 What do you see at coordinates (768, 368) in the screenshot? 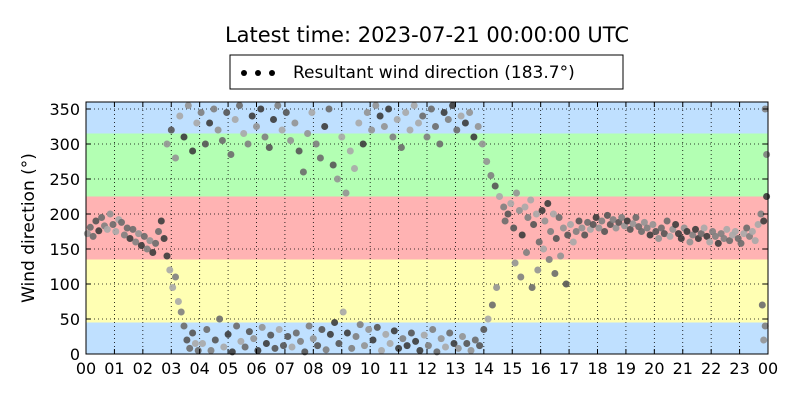
I see `x-tick-label: 00` at bounding box center [768, 368].